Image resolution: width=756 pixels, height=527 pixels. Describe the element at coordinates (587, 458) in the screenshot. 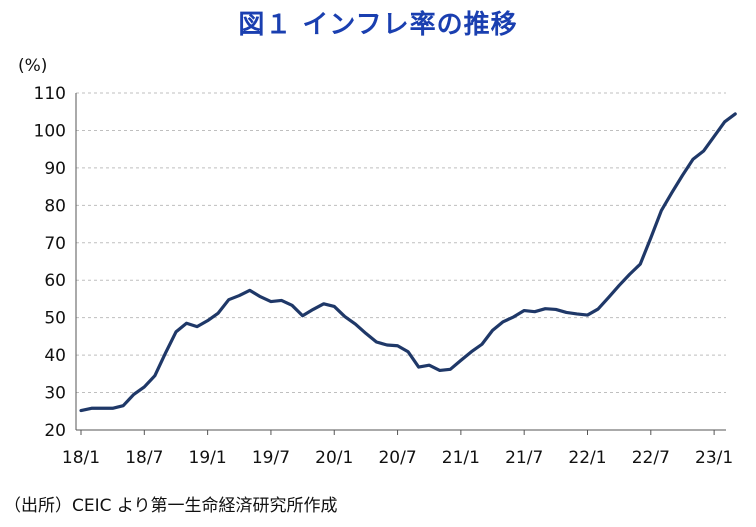

I see `x-tick-label-22-1: 22/1` at that location.